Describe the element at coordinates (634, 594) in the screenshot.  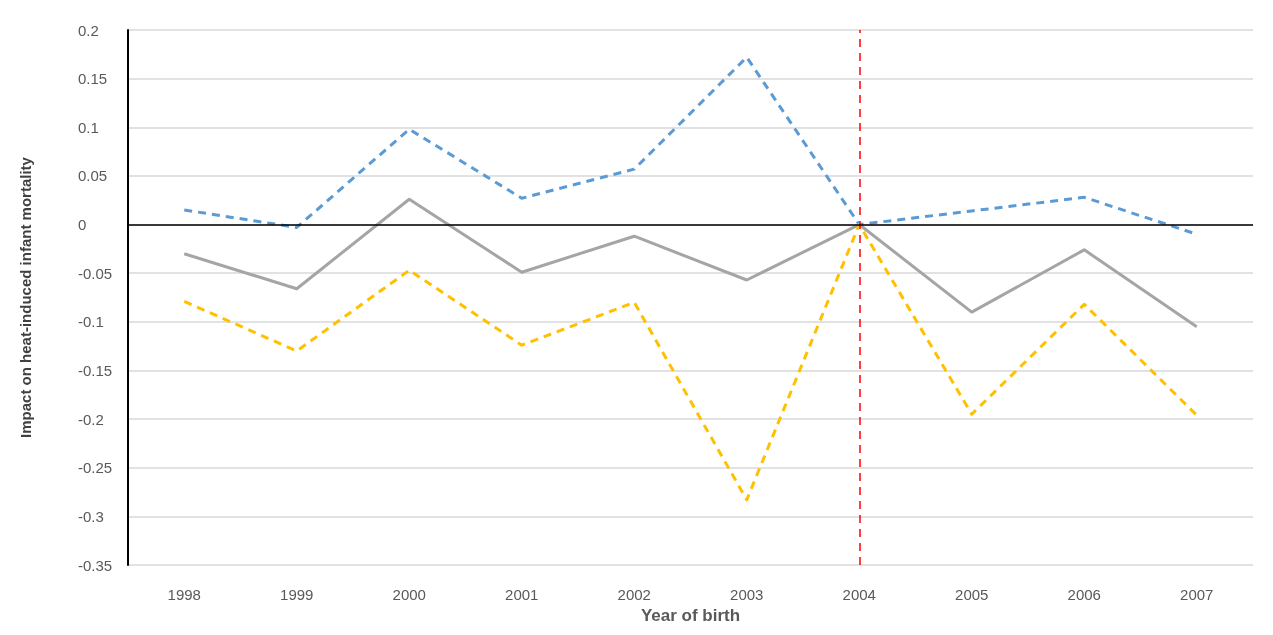
I see `x-tick-label: 2002` at that location.